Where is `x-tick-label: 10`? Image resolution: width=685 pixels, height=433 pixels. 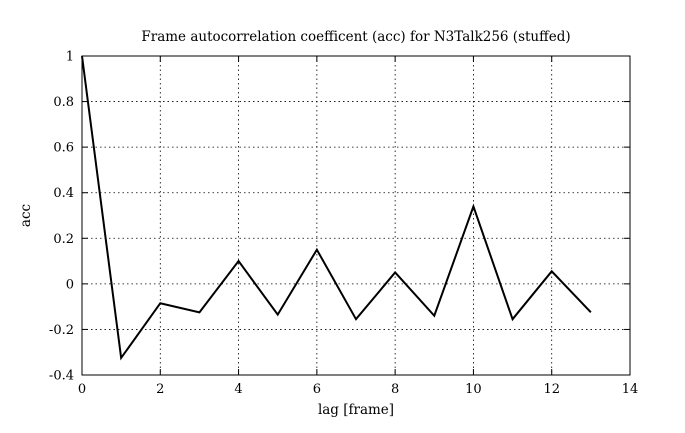 x-tick-label: 10 is located at coordinates (473, 389).